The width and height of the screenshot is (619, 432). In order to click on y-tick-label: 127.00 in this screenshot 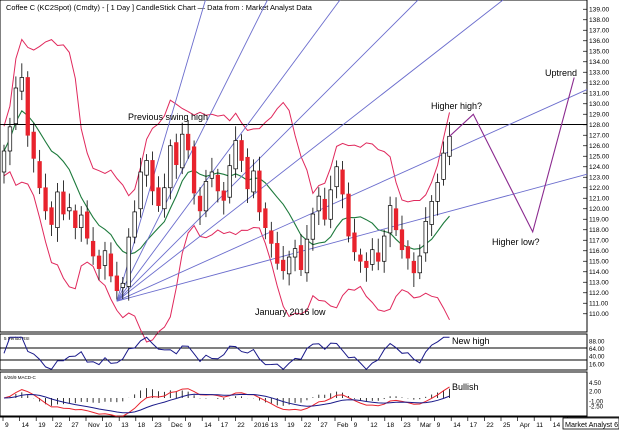, I will do `click(599, 136)`.